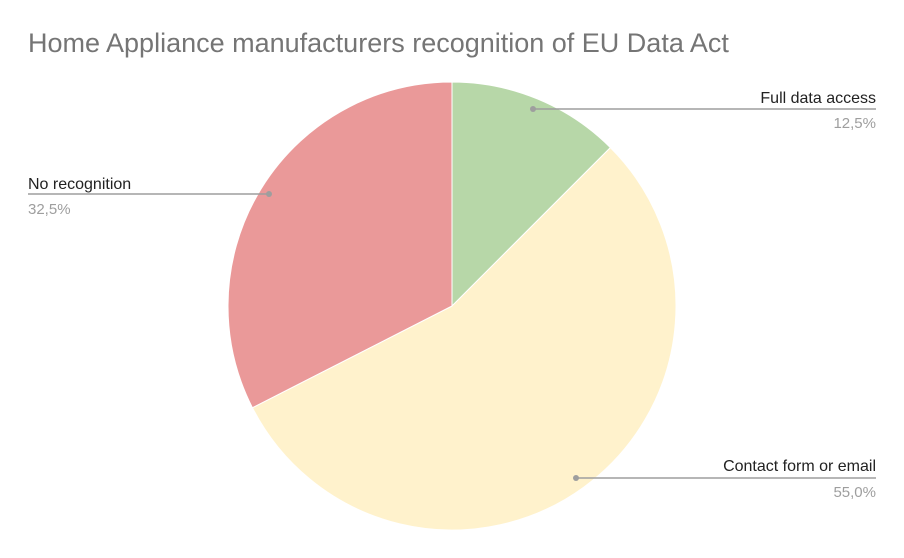 Image resolution: width=904 pixels, height=558 pixels. I want to click on slice-label-1: Full data access, so click(818, 98).